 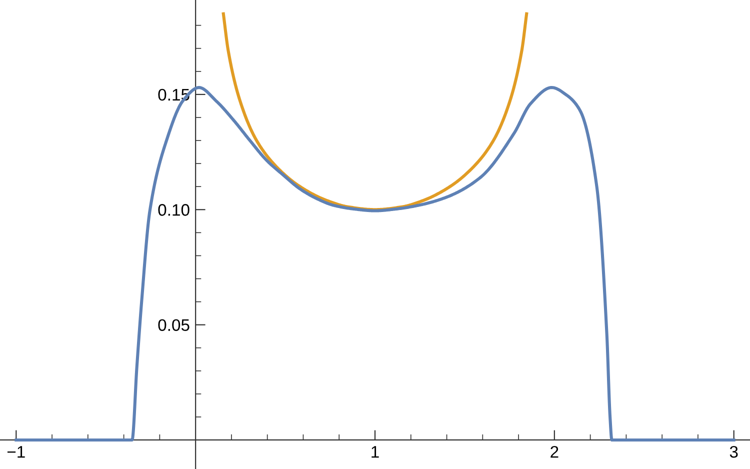 What do you see at coordinates (734, 452) in the screenshot?
I see `x-tick-label: 3` at bounding box center [734, 452].